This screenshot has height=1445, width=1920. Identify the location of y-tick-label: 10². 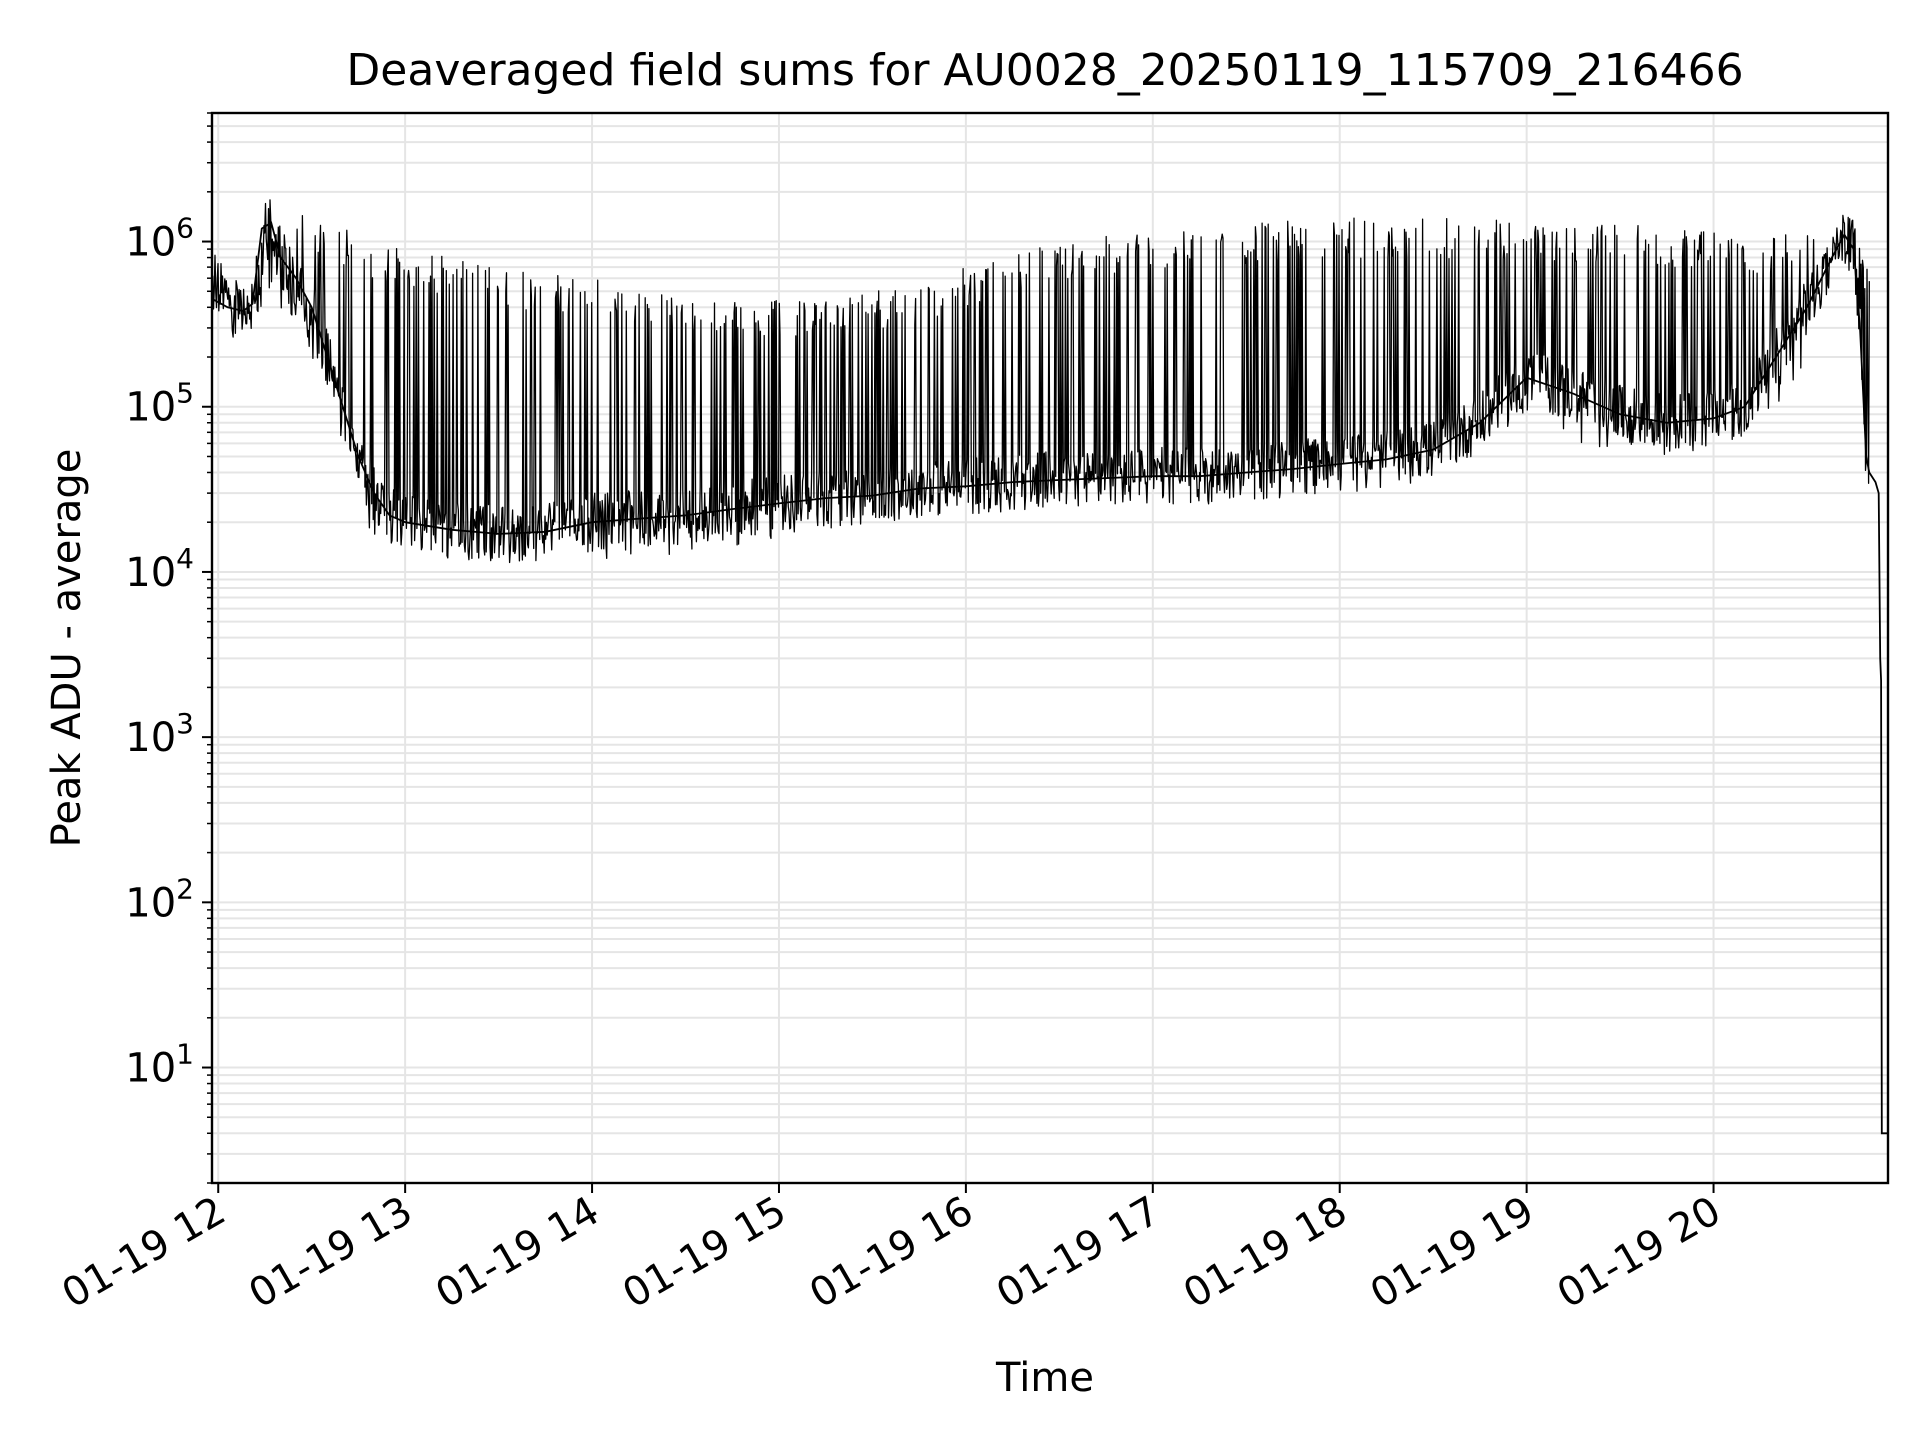
(159, 899).